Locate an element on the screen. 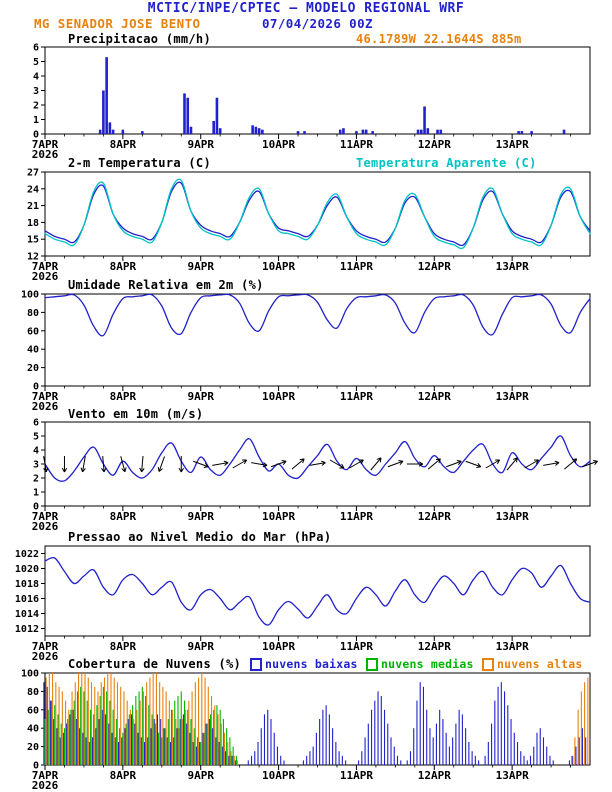 Image resolution: width=612 pixels, height=792 pixels. legend-high-clouds-label: nuvens altas is located at coordinates (540, 664).